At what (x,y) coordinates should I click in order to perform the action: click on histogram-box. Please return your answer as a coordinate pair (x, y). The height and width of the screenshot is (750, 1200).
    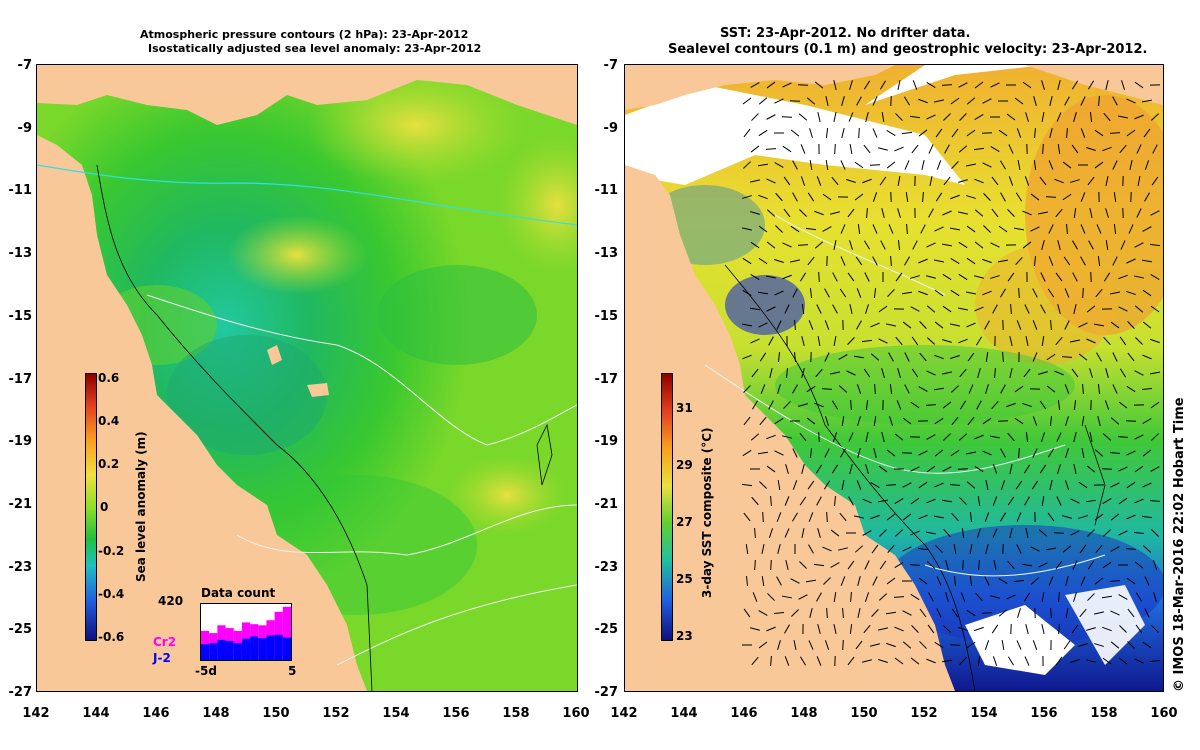
    Looking at the image, I should click on (246, 632).